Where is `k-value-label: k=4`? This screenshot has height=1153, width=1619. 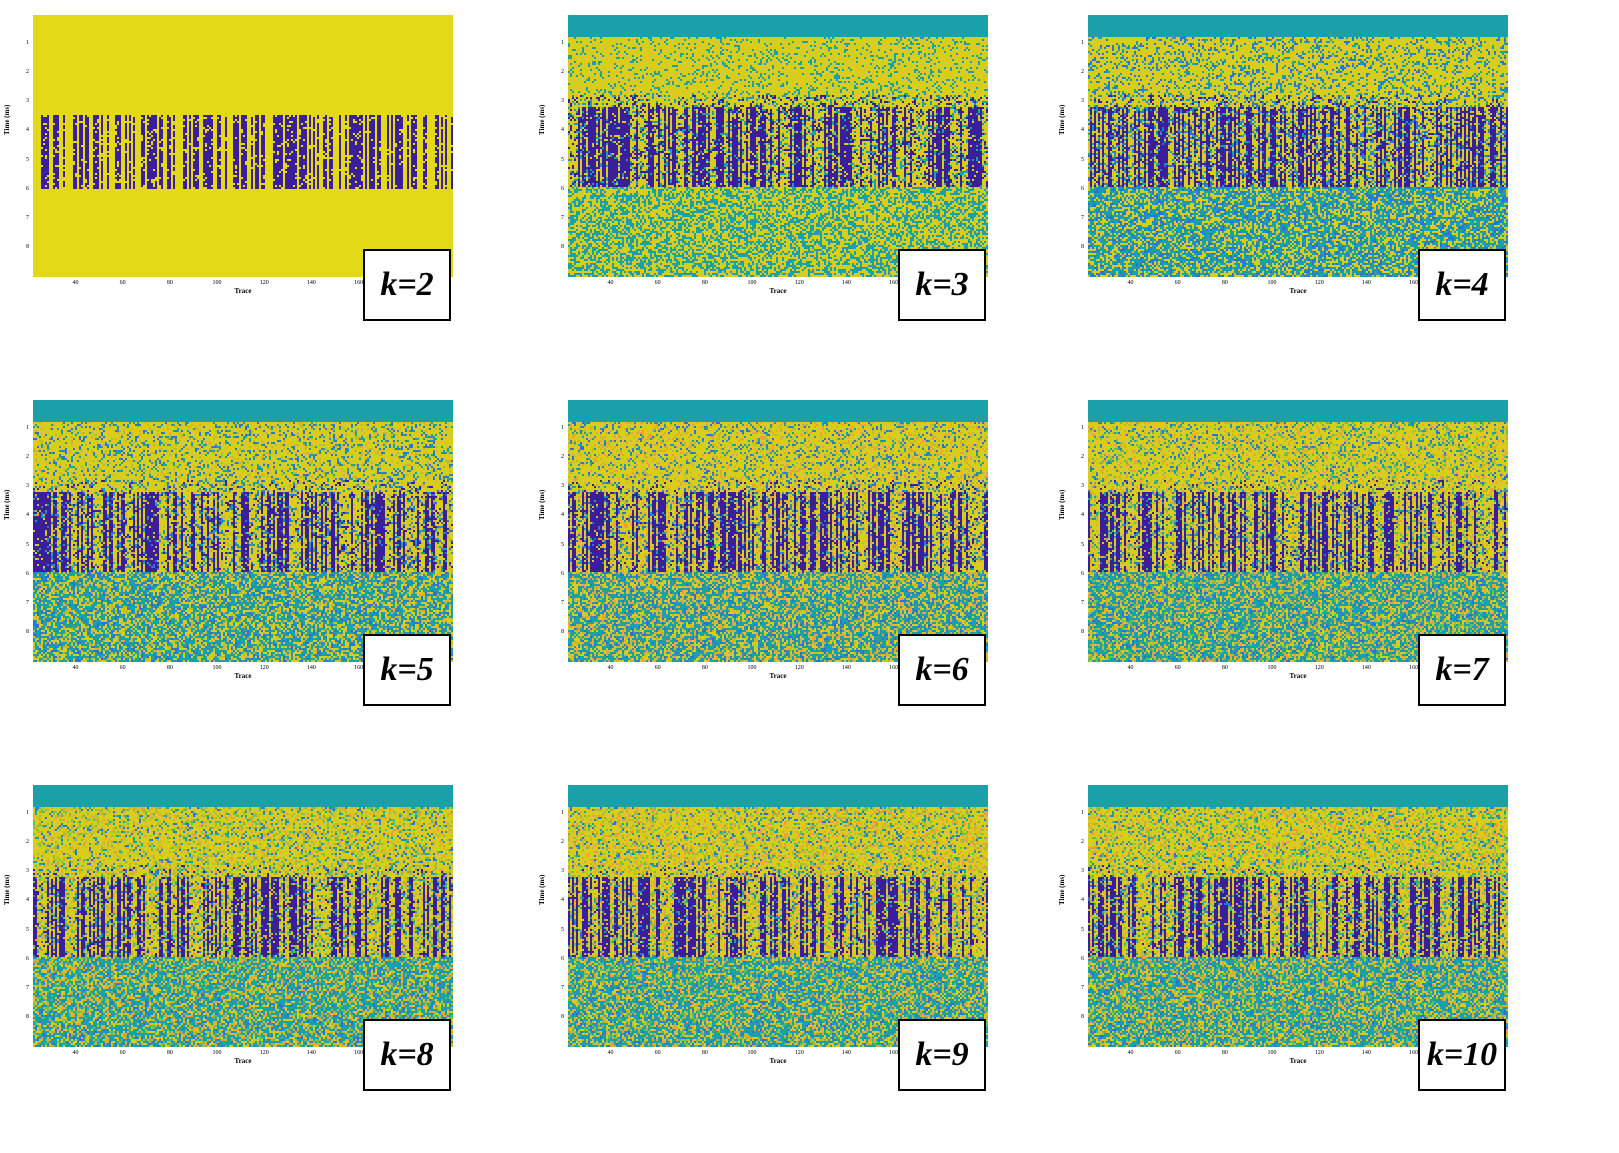
k-value-label: k=4 is located at coordinates (1462, 285).